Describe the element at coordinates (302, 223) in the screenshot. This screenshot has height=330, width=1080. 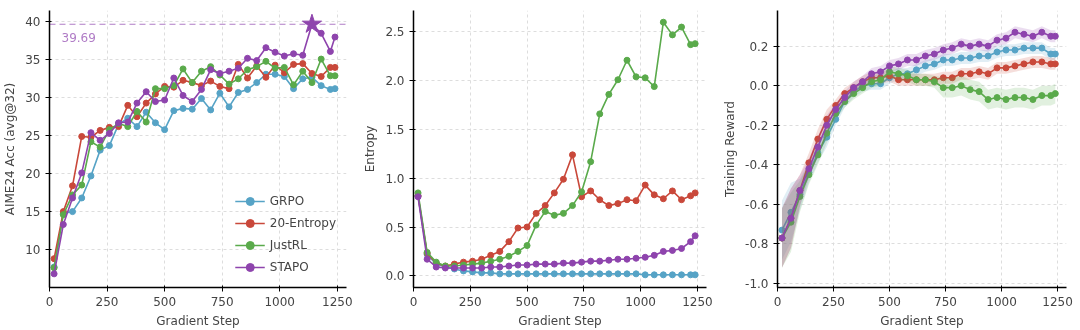
I see `legend-label: 20-Entropy` at that location.